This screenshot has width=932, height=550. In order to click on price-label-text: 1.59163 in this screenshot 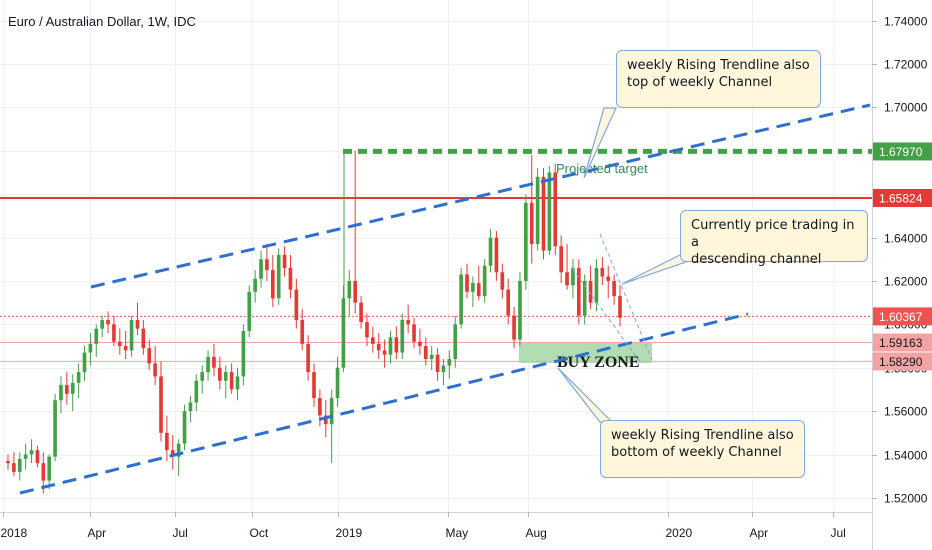, I will do `click(901, 343)`.